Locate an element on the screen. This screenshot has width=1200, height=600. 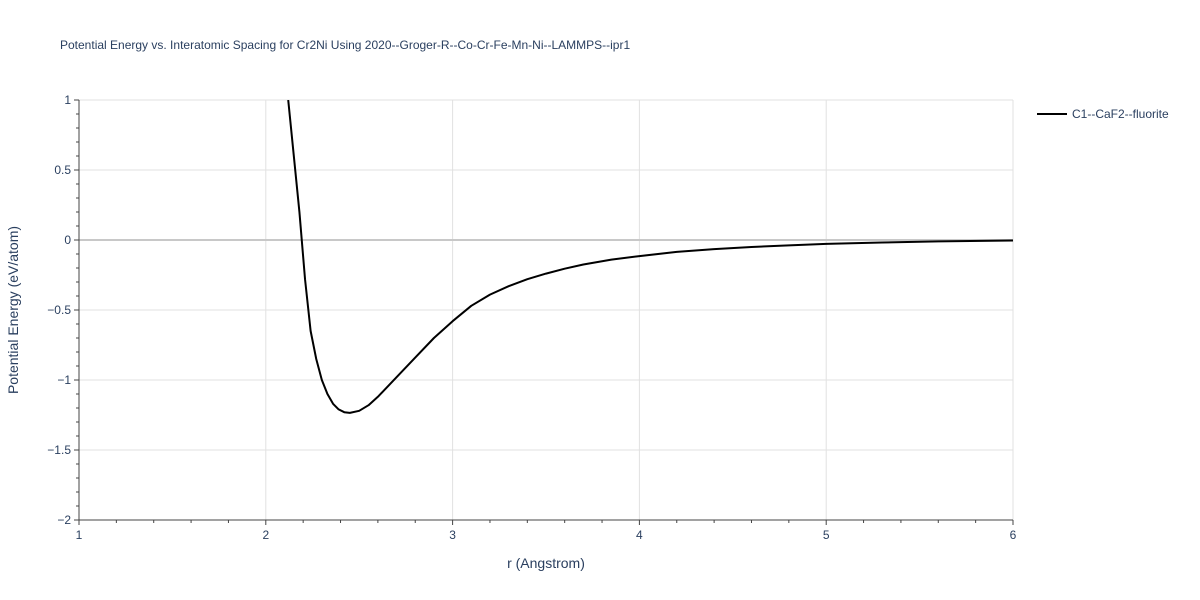
x-tick-label: 3 is located at coordinates (452, 535).